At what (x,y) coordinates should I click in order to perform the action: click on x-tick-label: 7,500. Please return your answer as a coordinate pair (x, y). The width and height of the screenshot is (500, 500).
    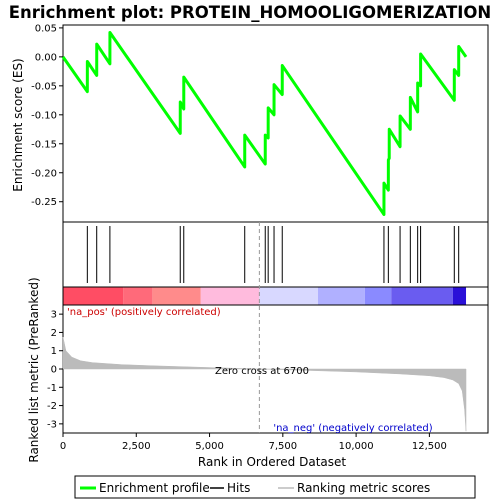
    Looking at the image, I should click on (283, 446).